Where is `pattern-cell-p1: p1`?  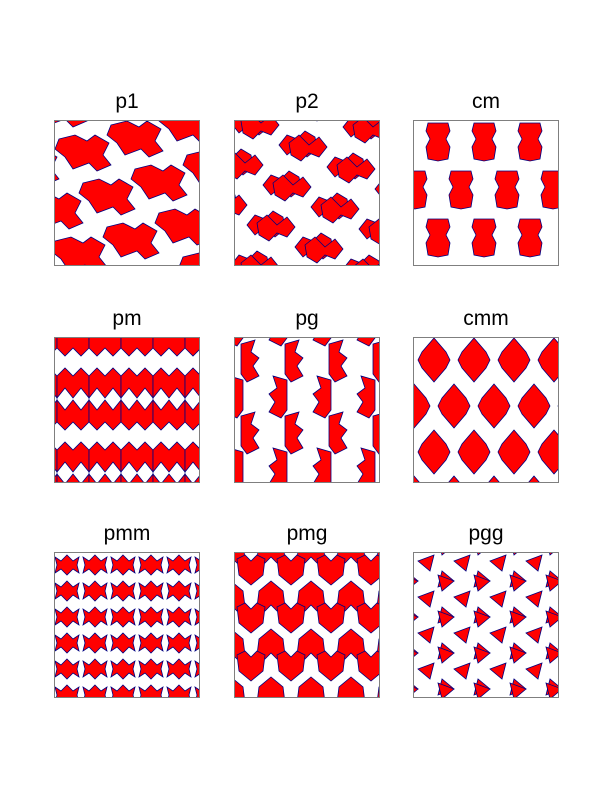
pattern-cell-p1: p1 is located at coordinates (127, 183).